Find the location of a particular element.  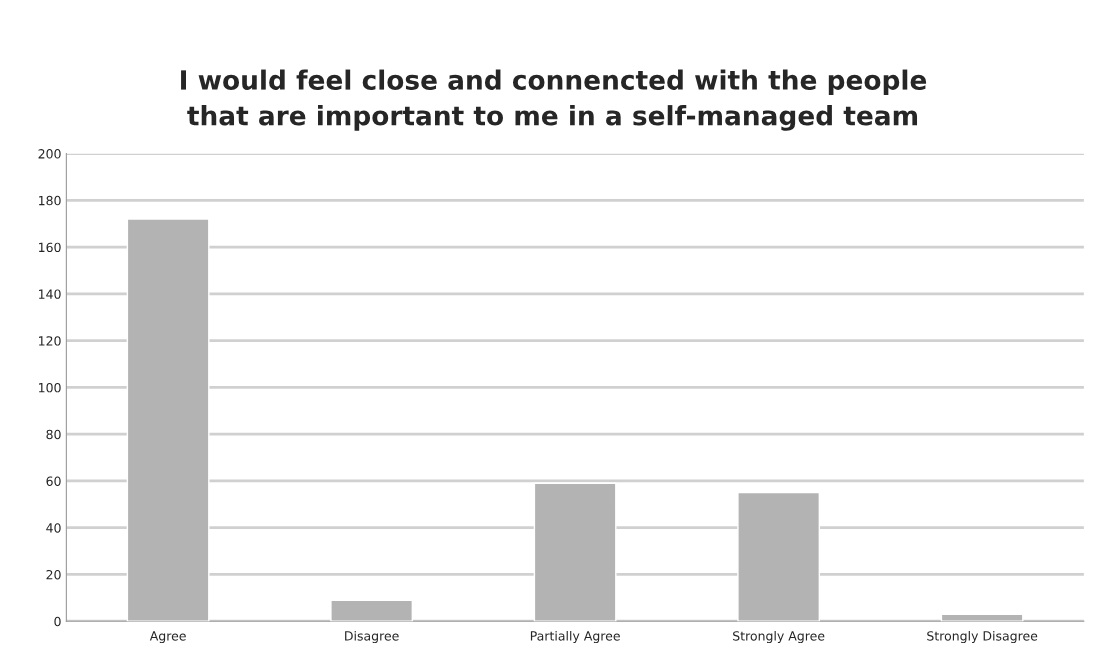

y-tick-label: 0 is located at coordinates (57, 621).